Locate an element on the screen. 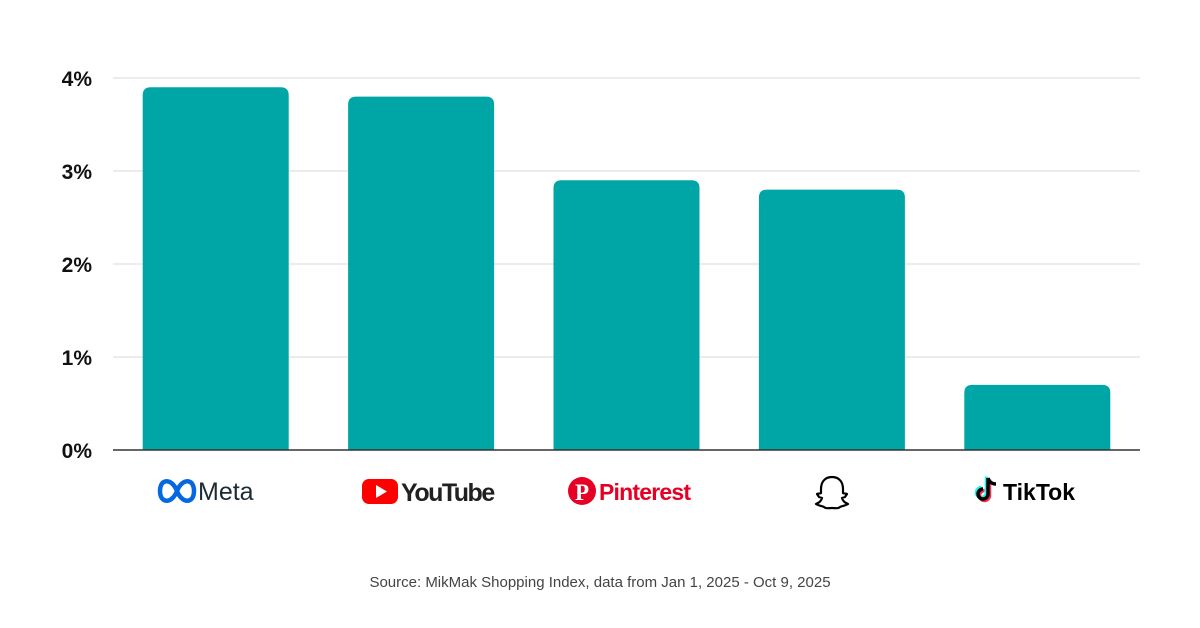  logo-snapchat is located at coordinates (832, 492).